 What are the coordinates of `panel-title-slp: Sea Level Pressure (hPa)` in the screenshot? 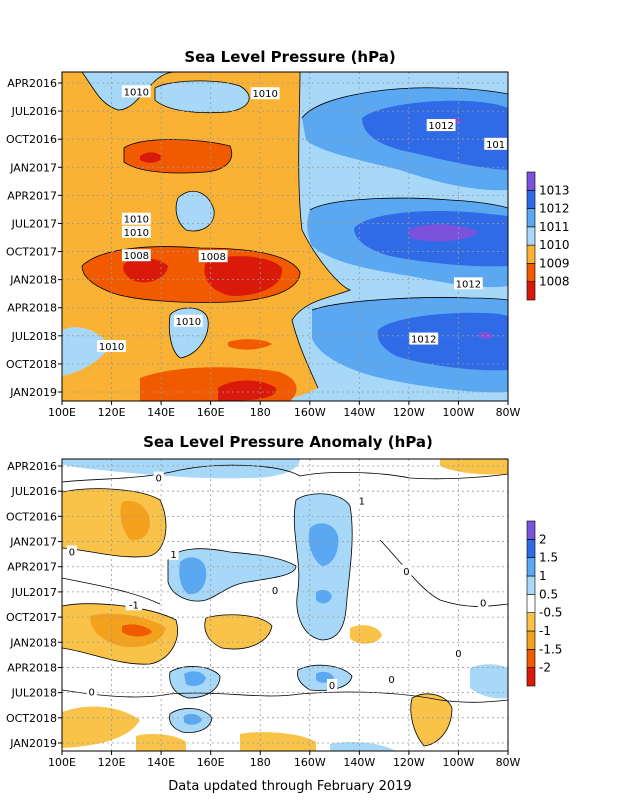 It's located at (289, 57).